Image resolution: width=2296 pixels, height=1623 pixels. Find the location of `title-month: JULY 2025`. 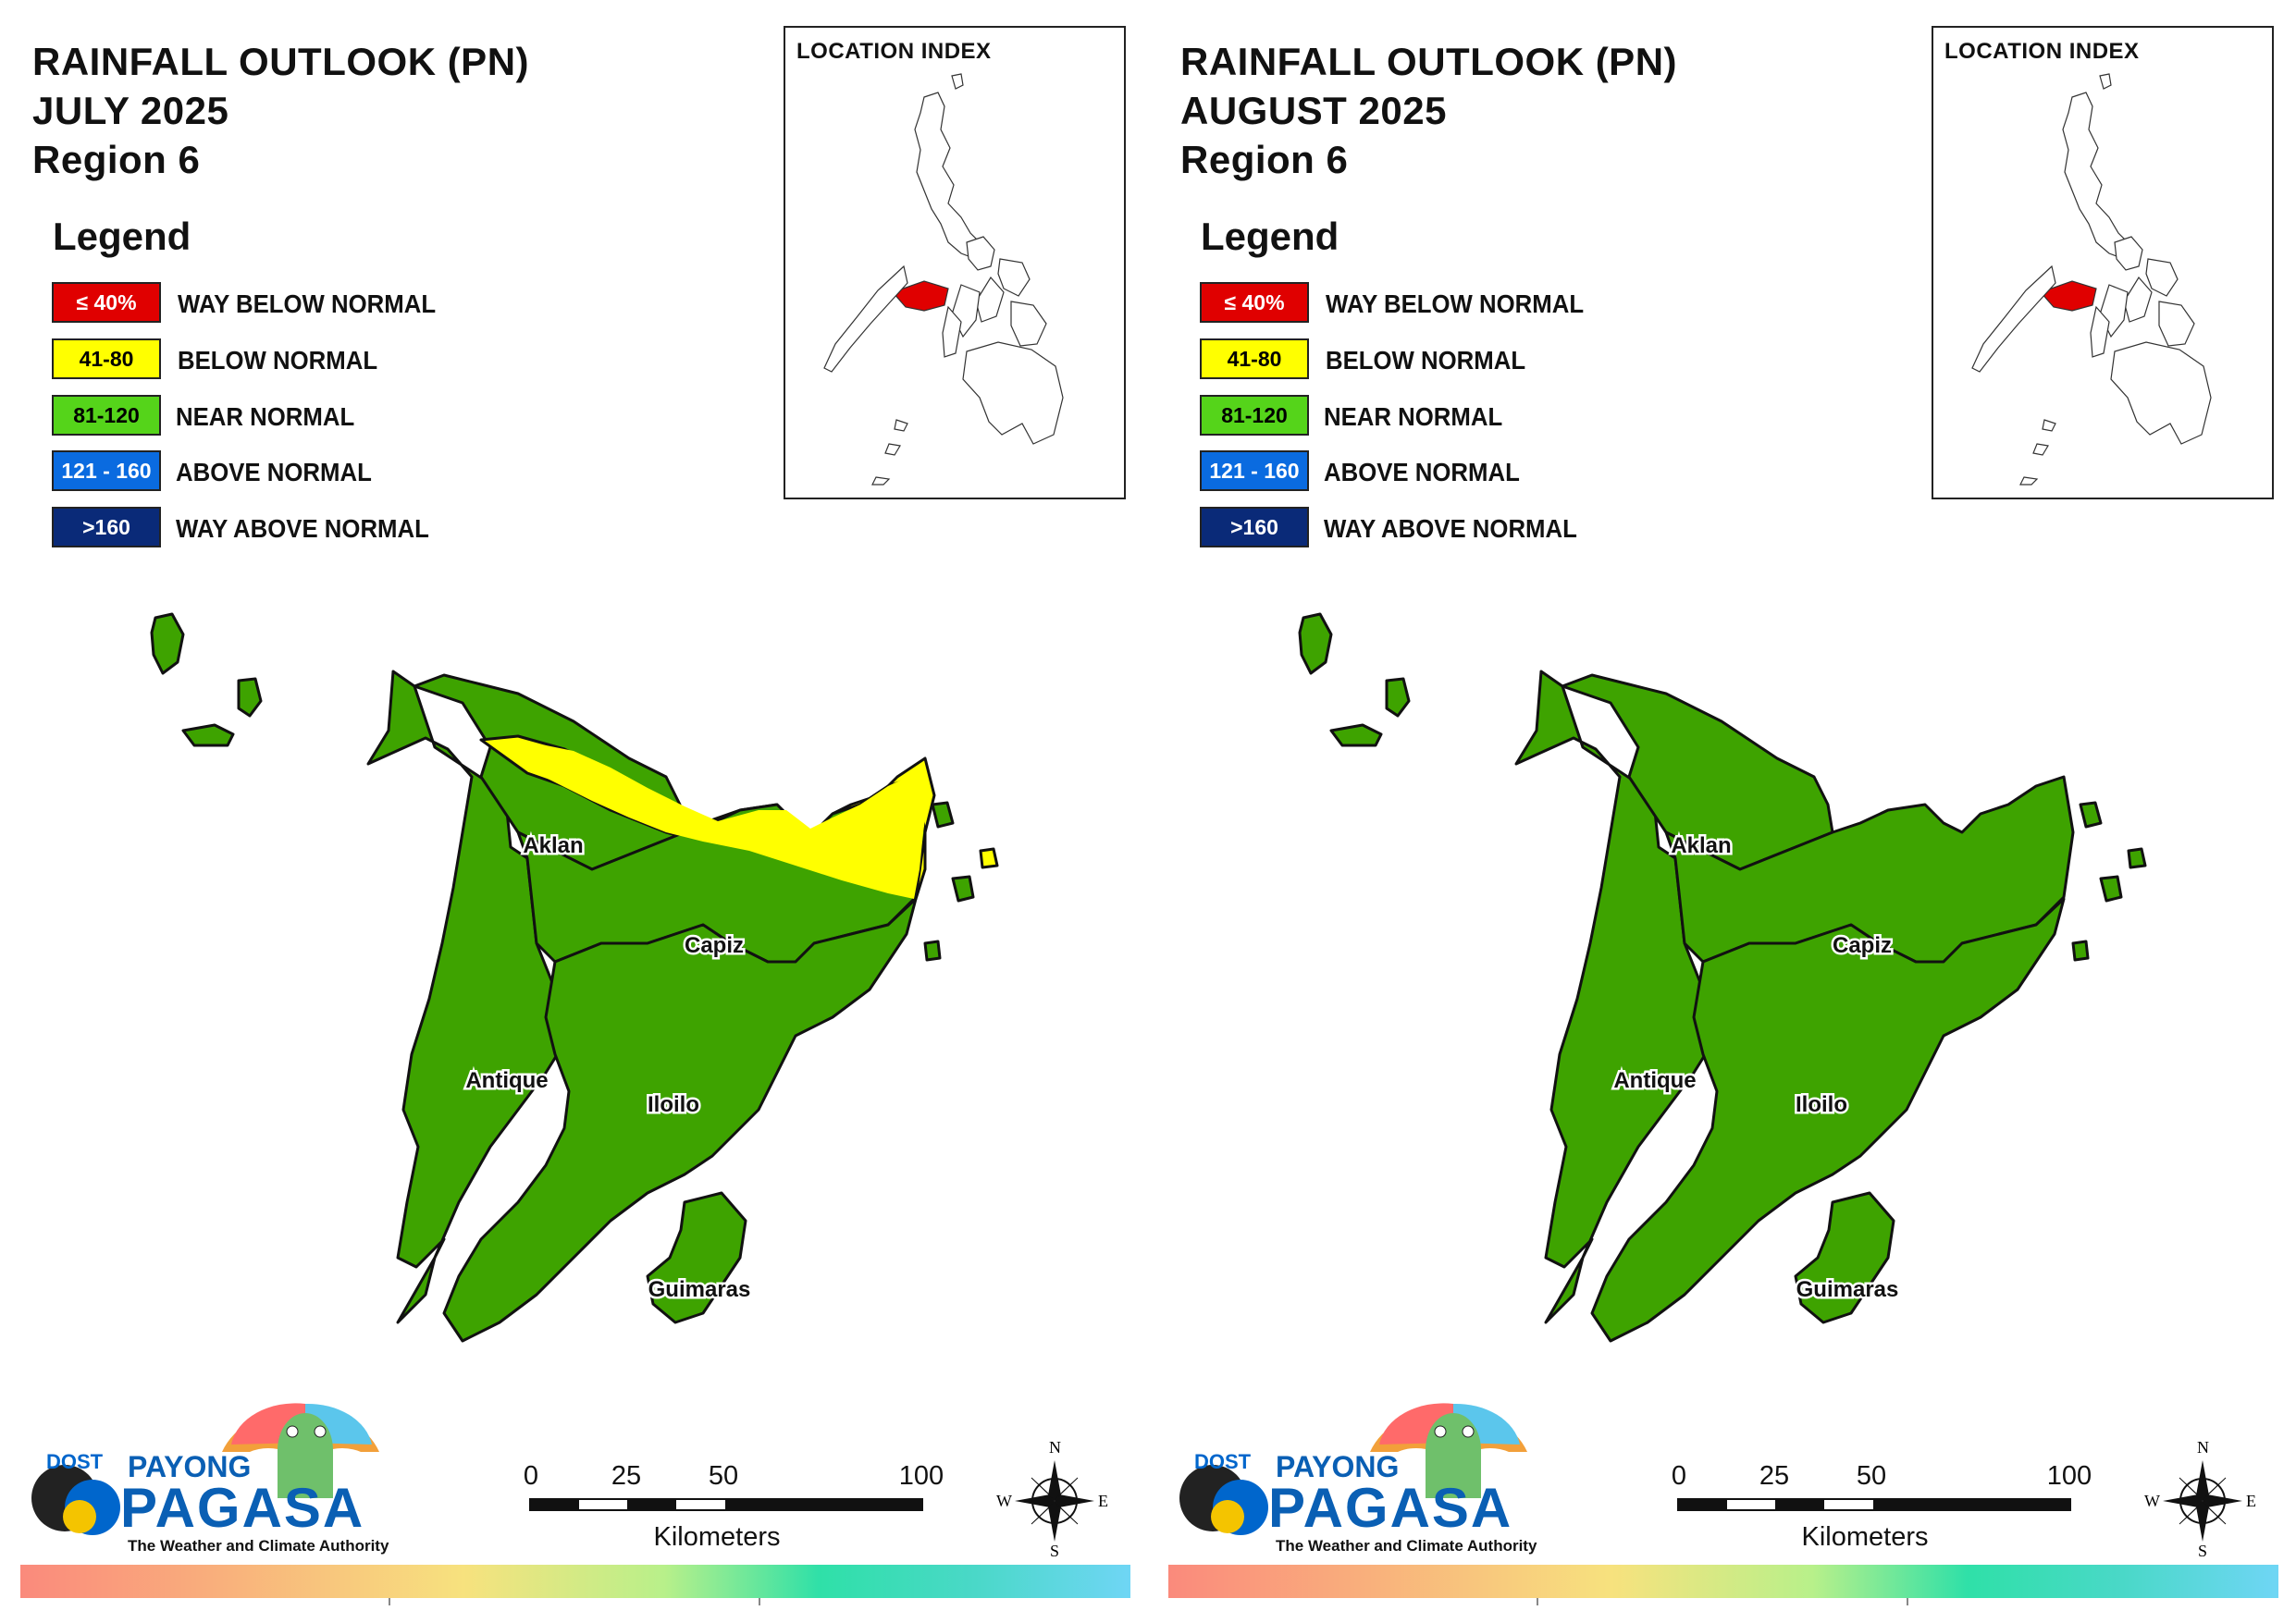

title-month: JULY 2025 is located at coordinates (130, 110).